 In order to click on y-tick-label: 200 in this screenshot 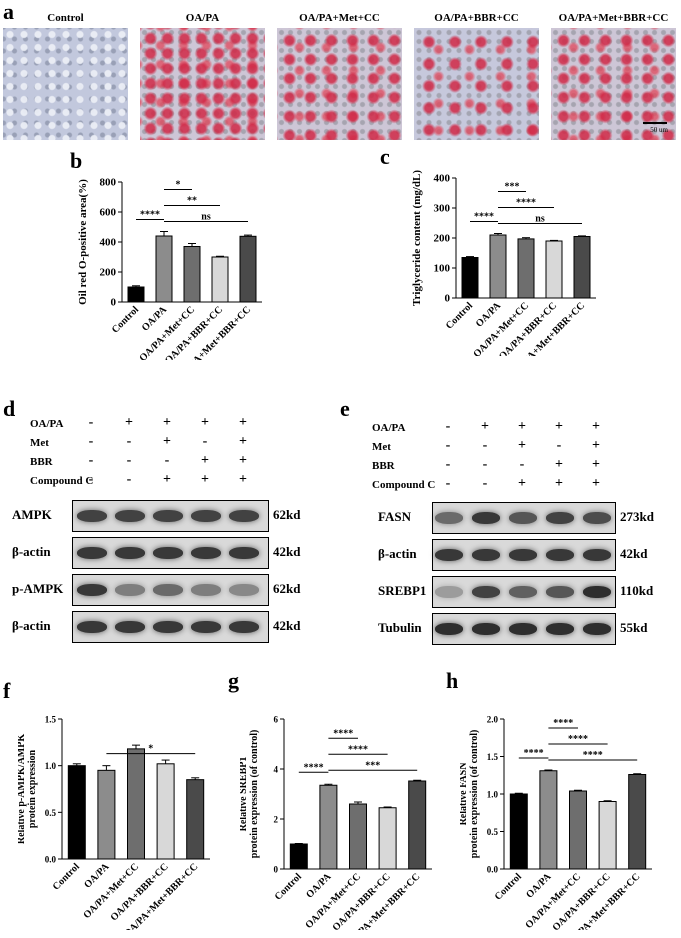, I will do `click(442, 239)`.